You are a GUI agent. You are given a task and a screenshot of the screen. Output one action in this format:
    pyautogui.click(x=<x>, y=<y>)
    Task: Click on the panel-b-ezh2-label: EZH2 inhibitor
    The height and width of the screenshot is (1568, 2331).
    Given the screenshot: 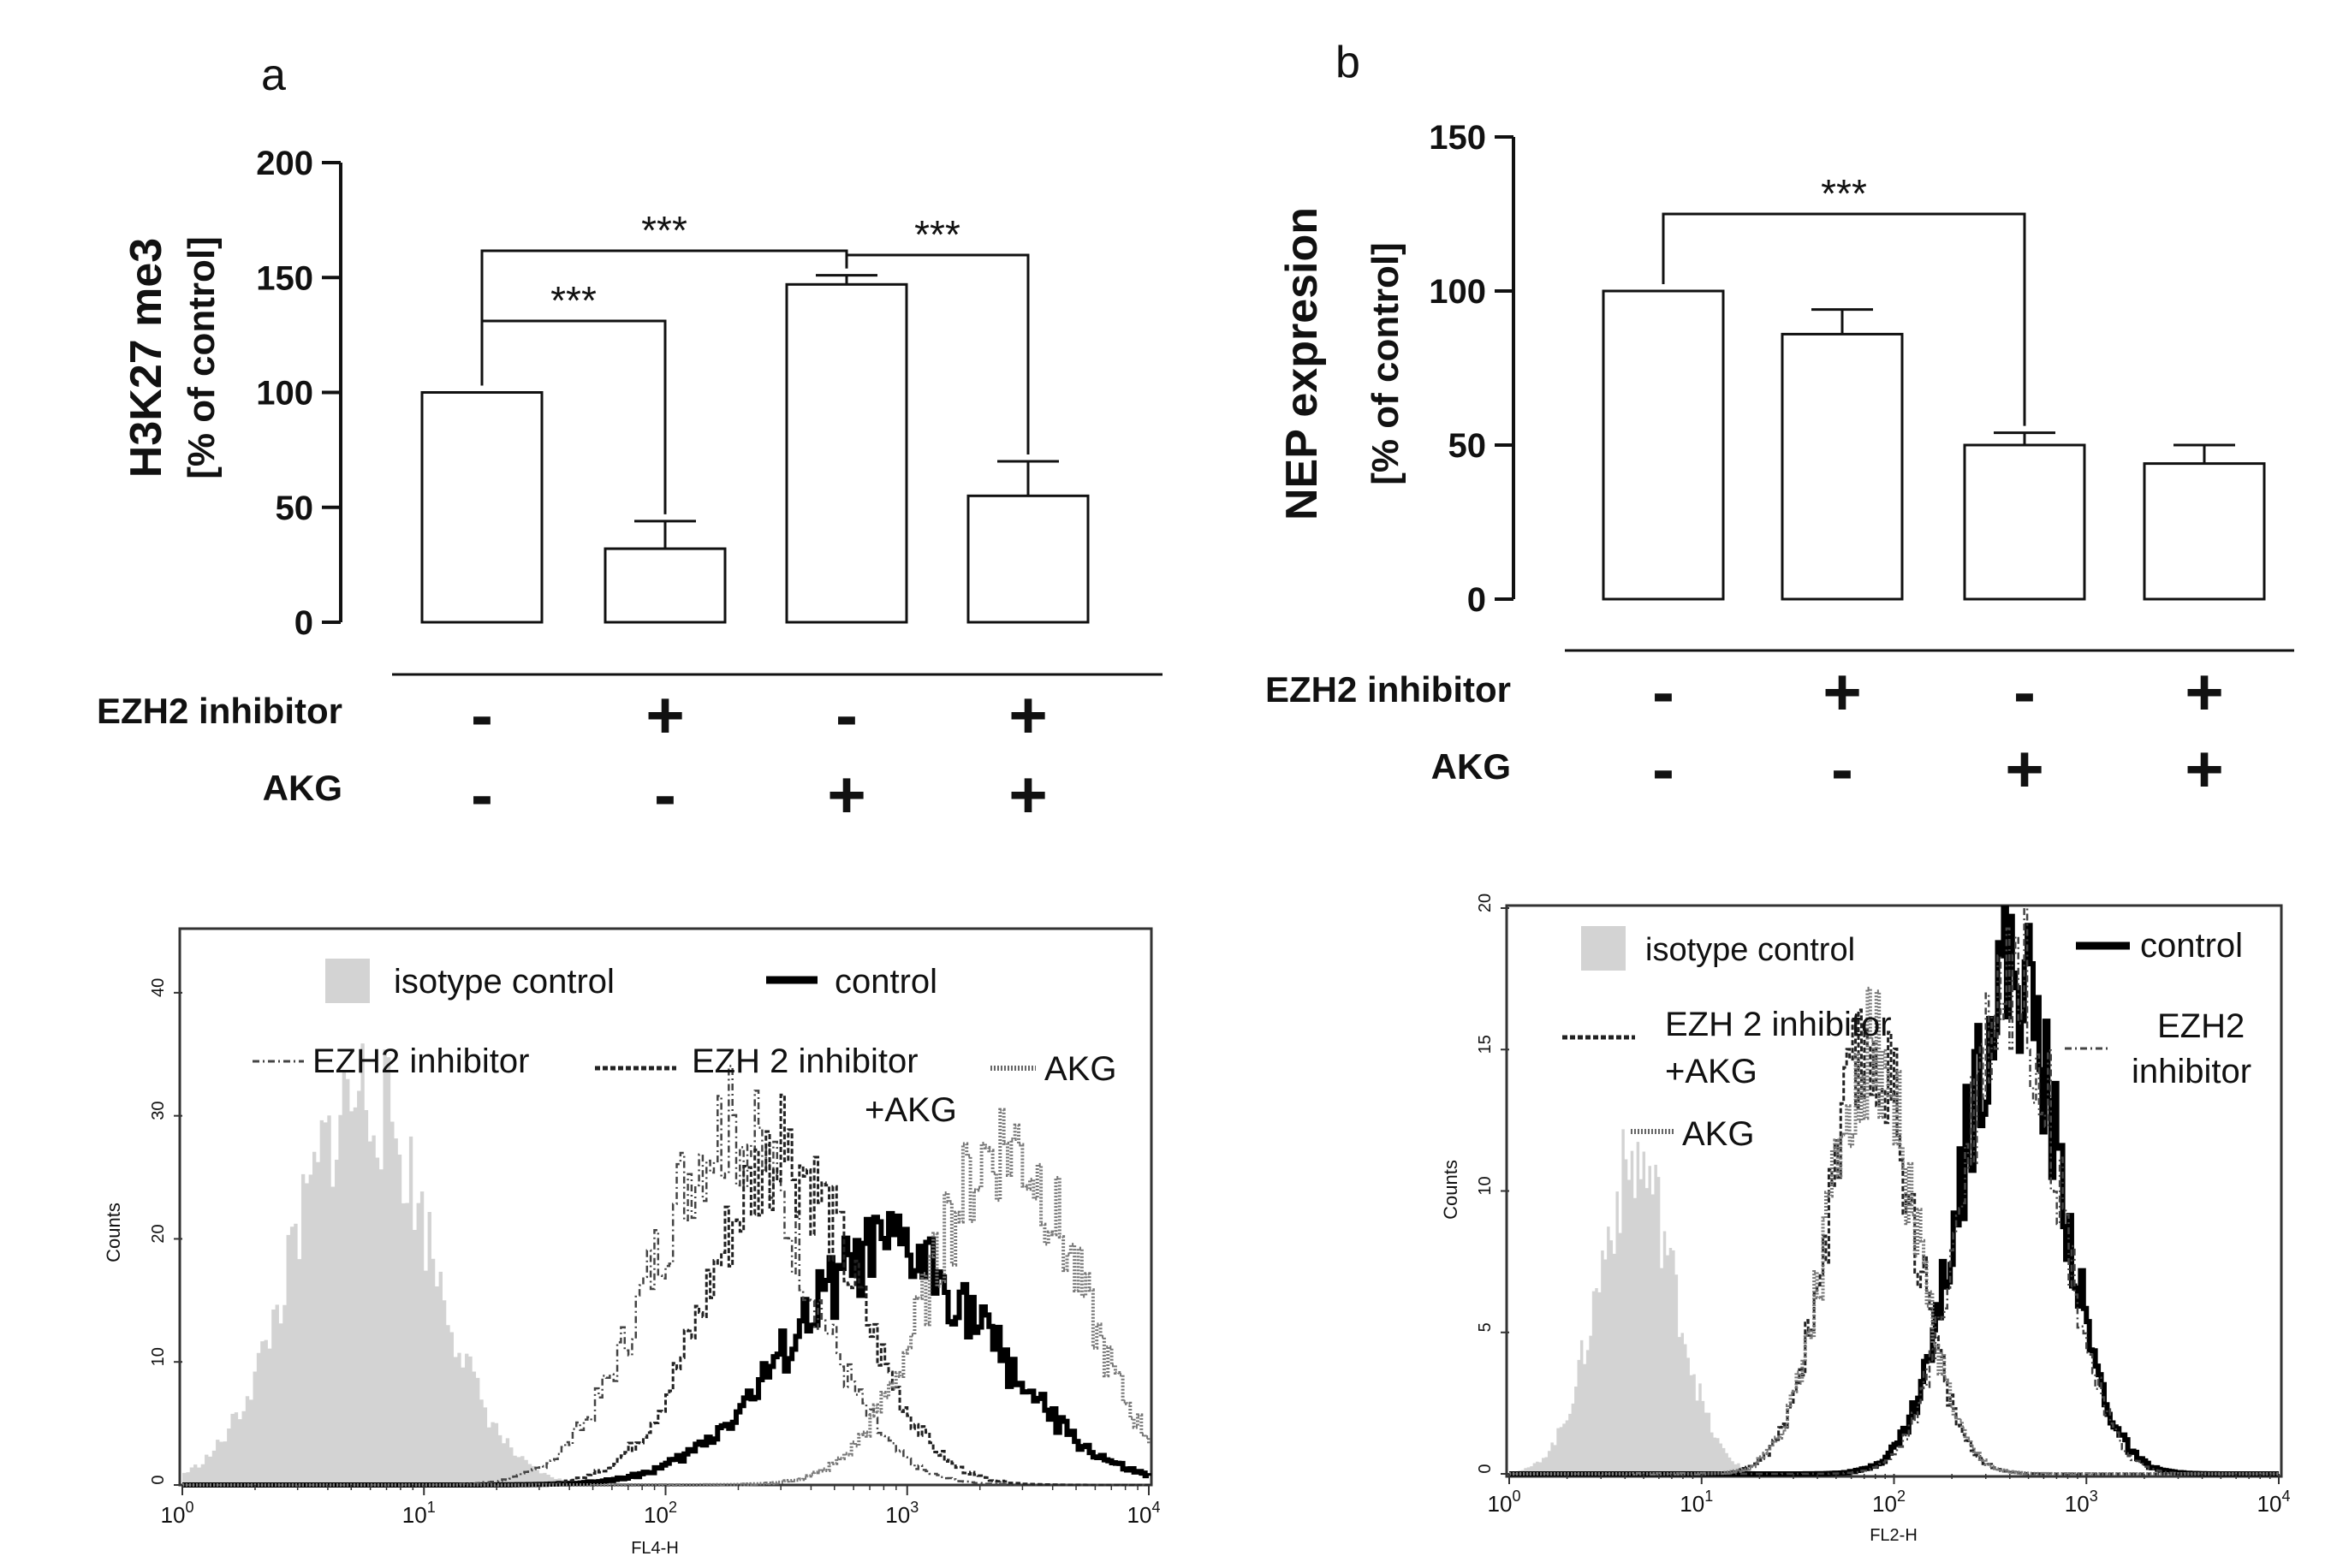 What is the action you would take?
    pyautogui.click(x=1388, y=689)
    